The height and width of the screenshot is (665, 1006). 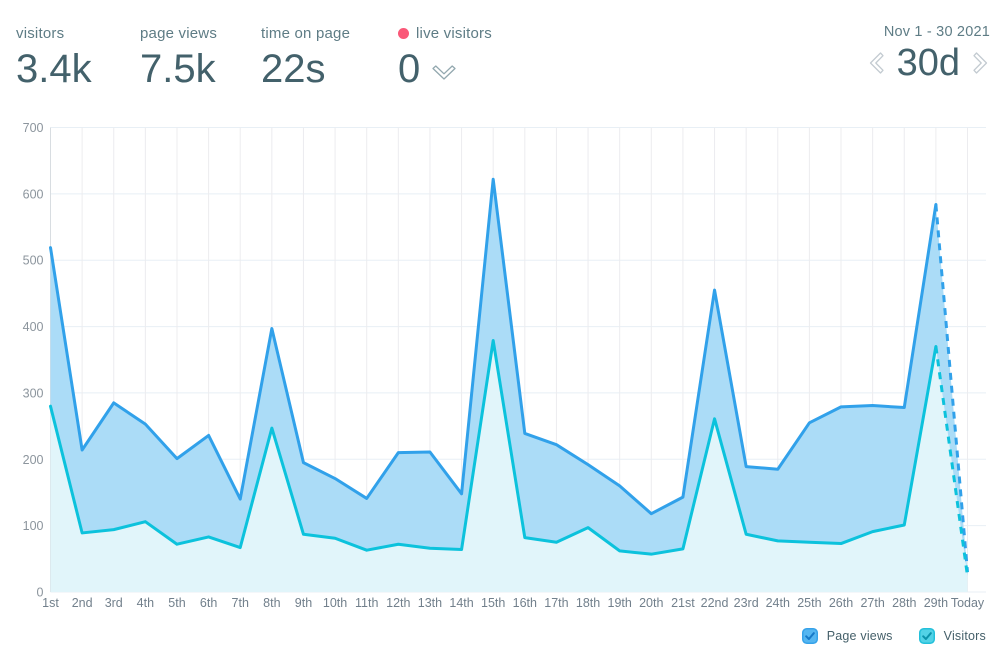 What do you see at coordinates (33, 194) in the screenshot?
I see `svg-text: 600` at bounding box center [33, 194].